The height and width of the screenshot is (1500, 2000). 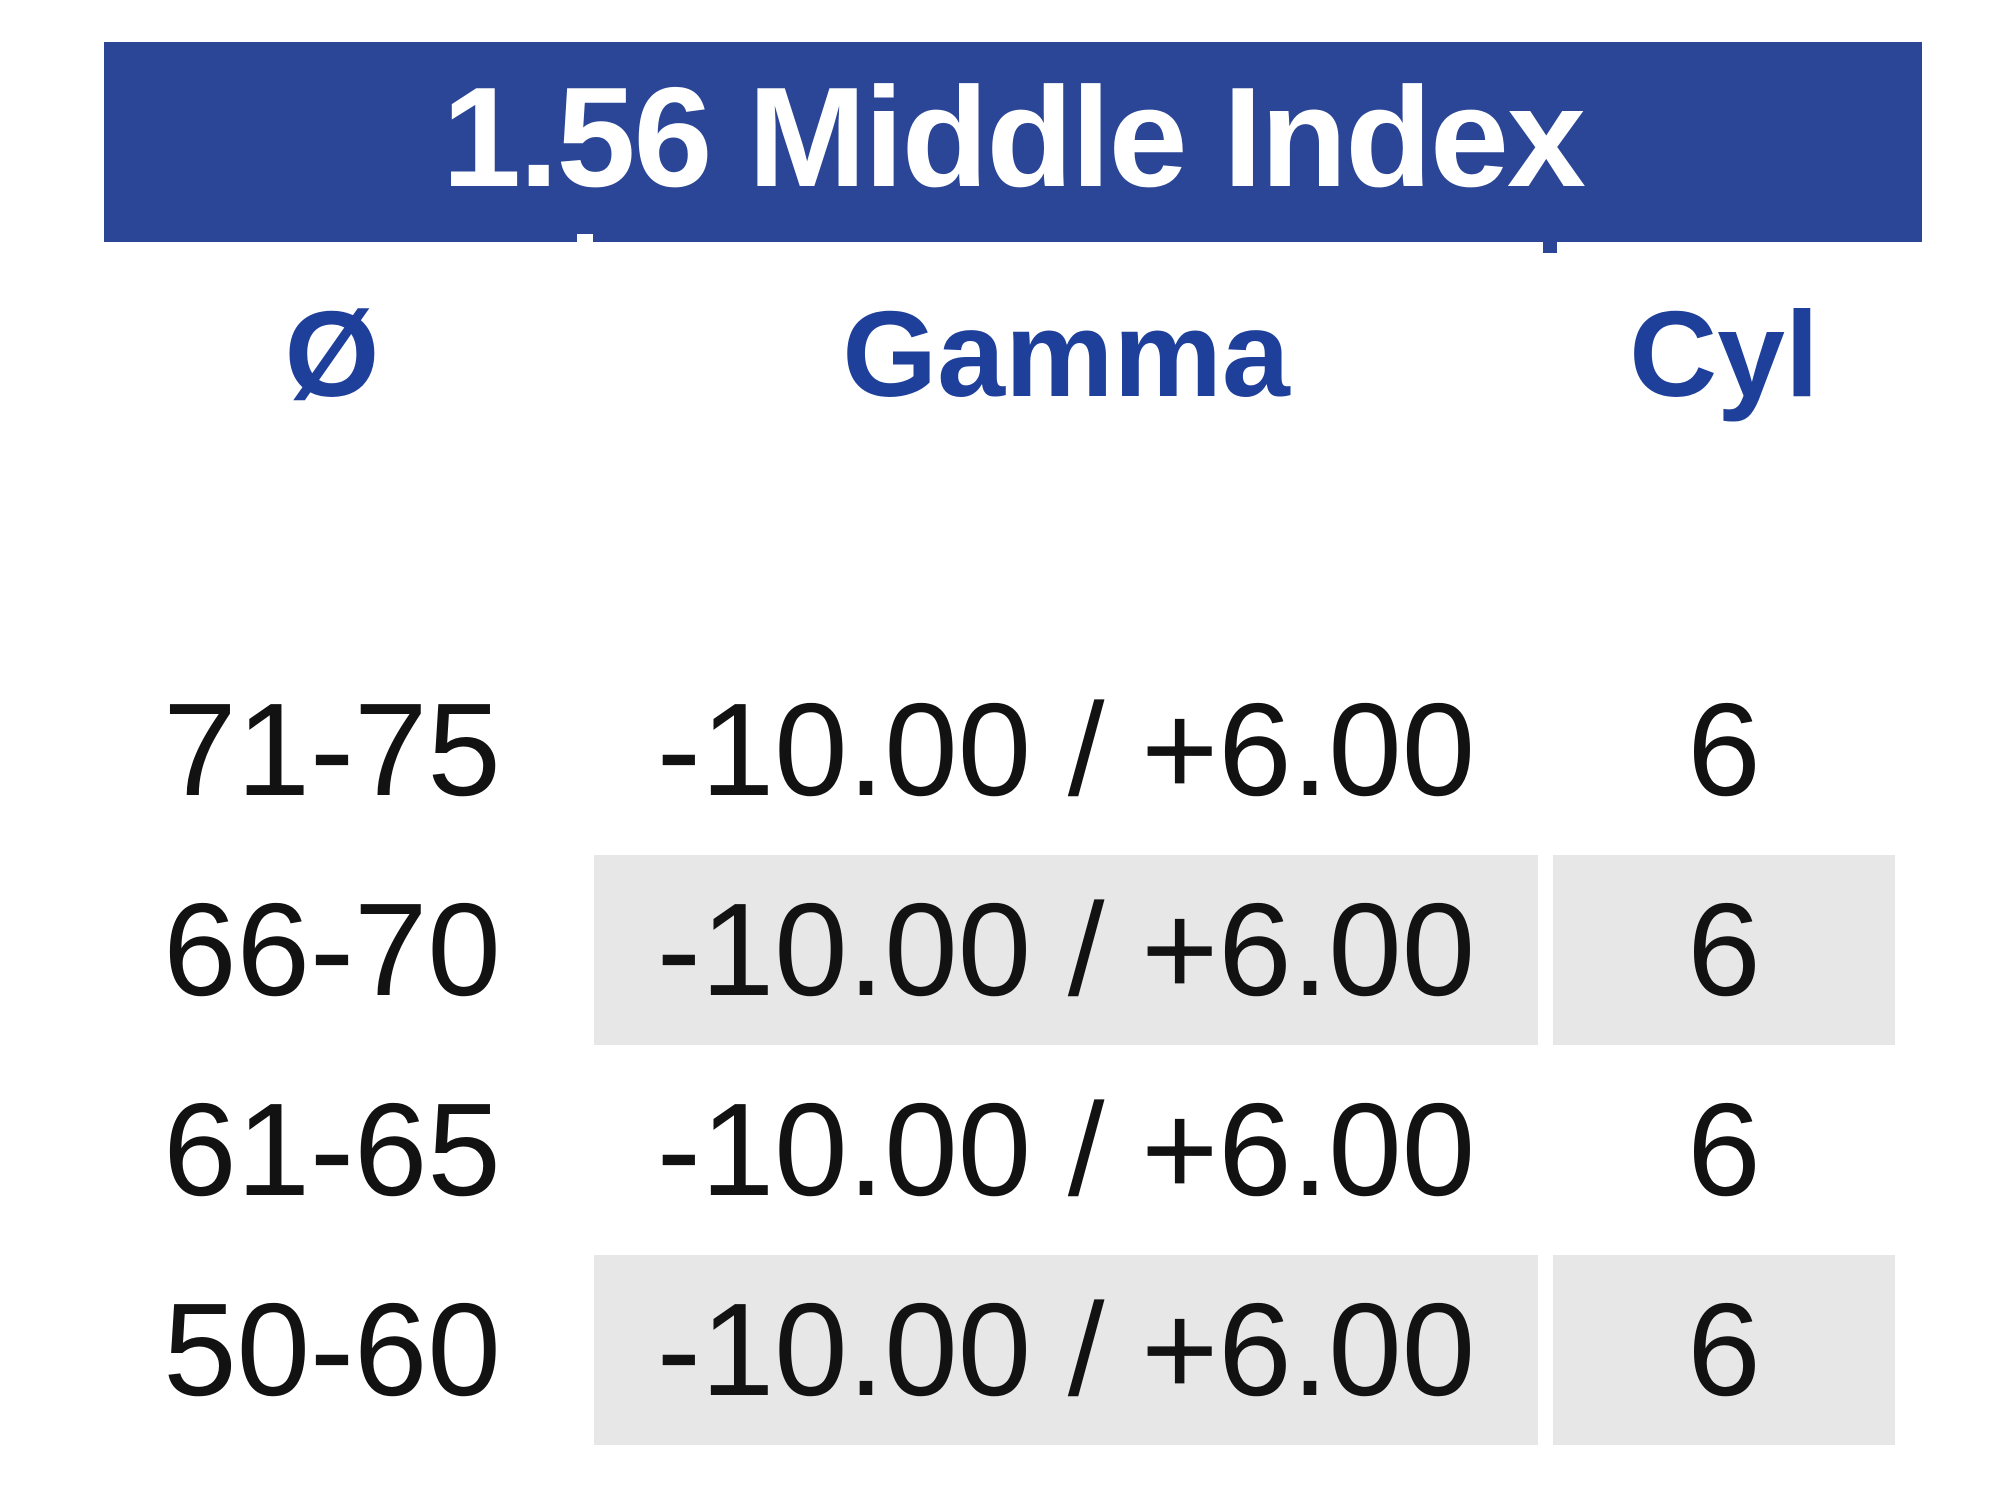 What do you see at coordinates (332, 1349) in the screenshot?
I see `diameter-cell: 50-60` at bounding box center [332, 1349].